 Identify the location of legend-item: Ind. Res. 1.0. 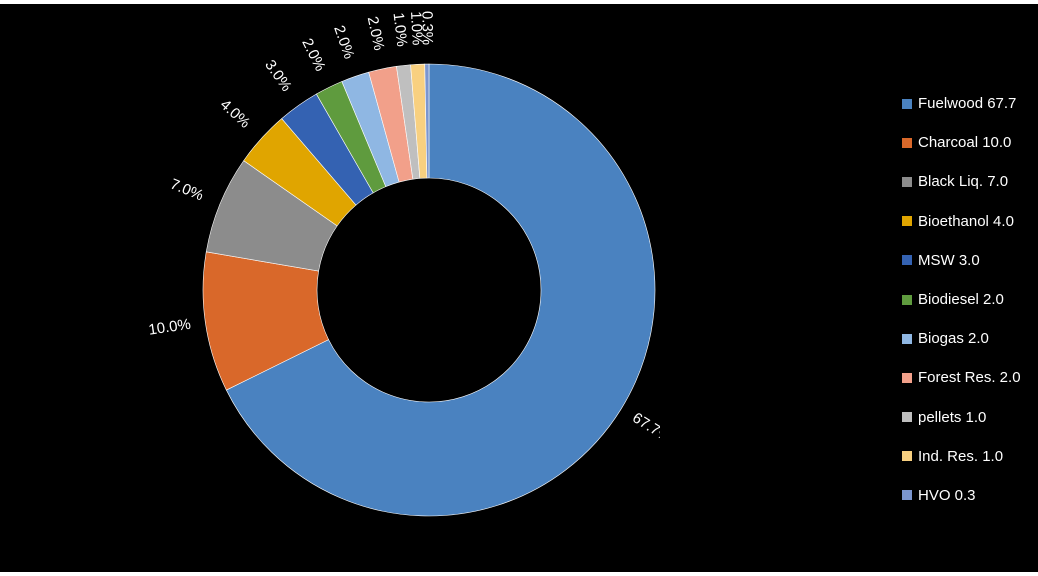
(961, 456).